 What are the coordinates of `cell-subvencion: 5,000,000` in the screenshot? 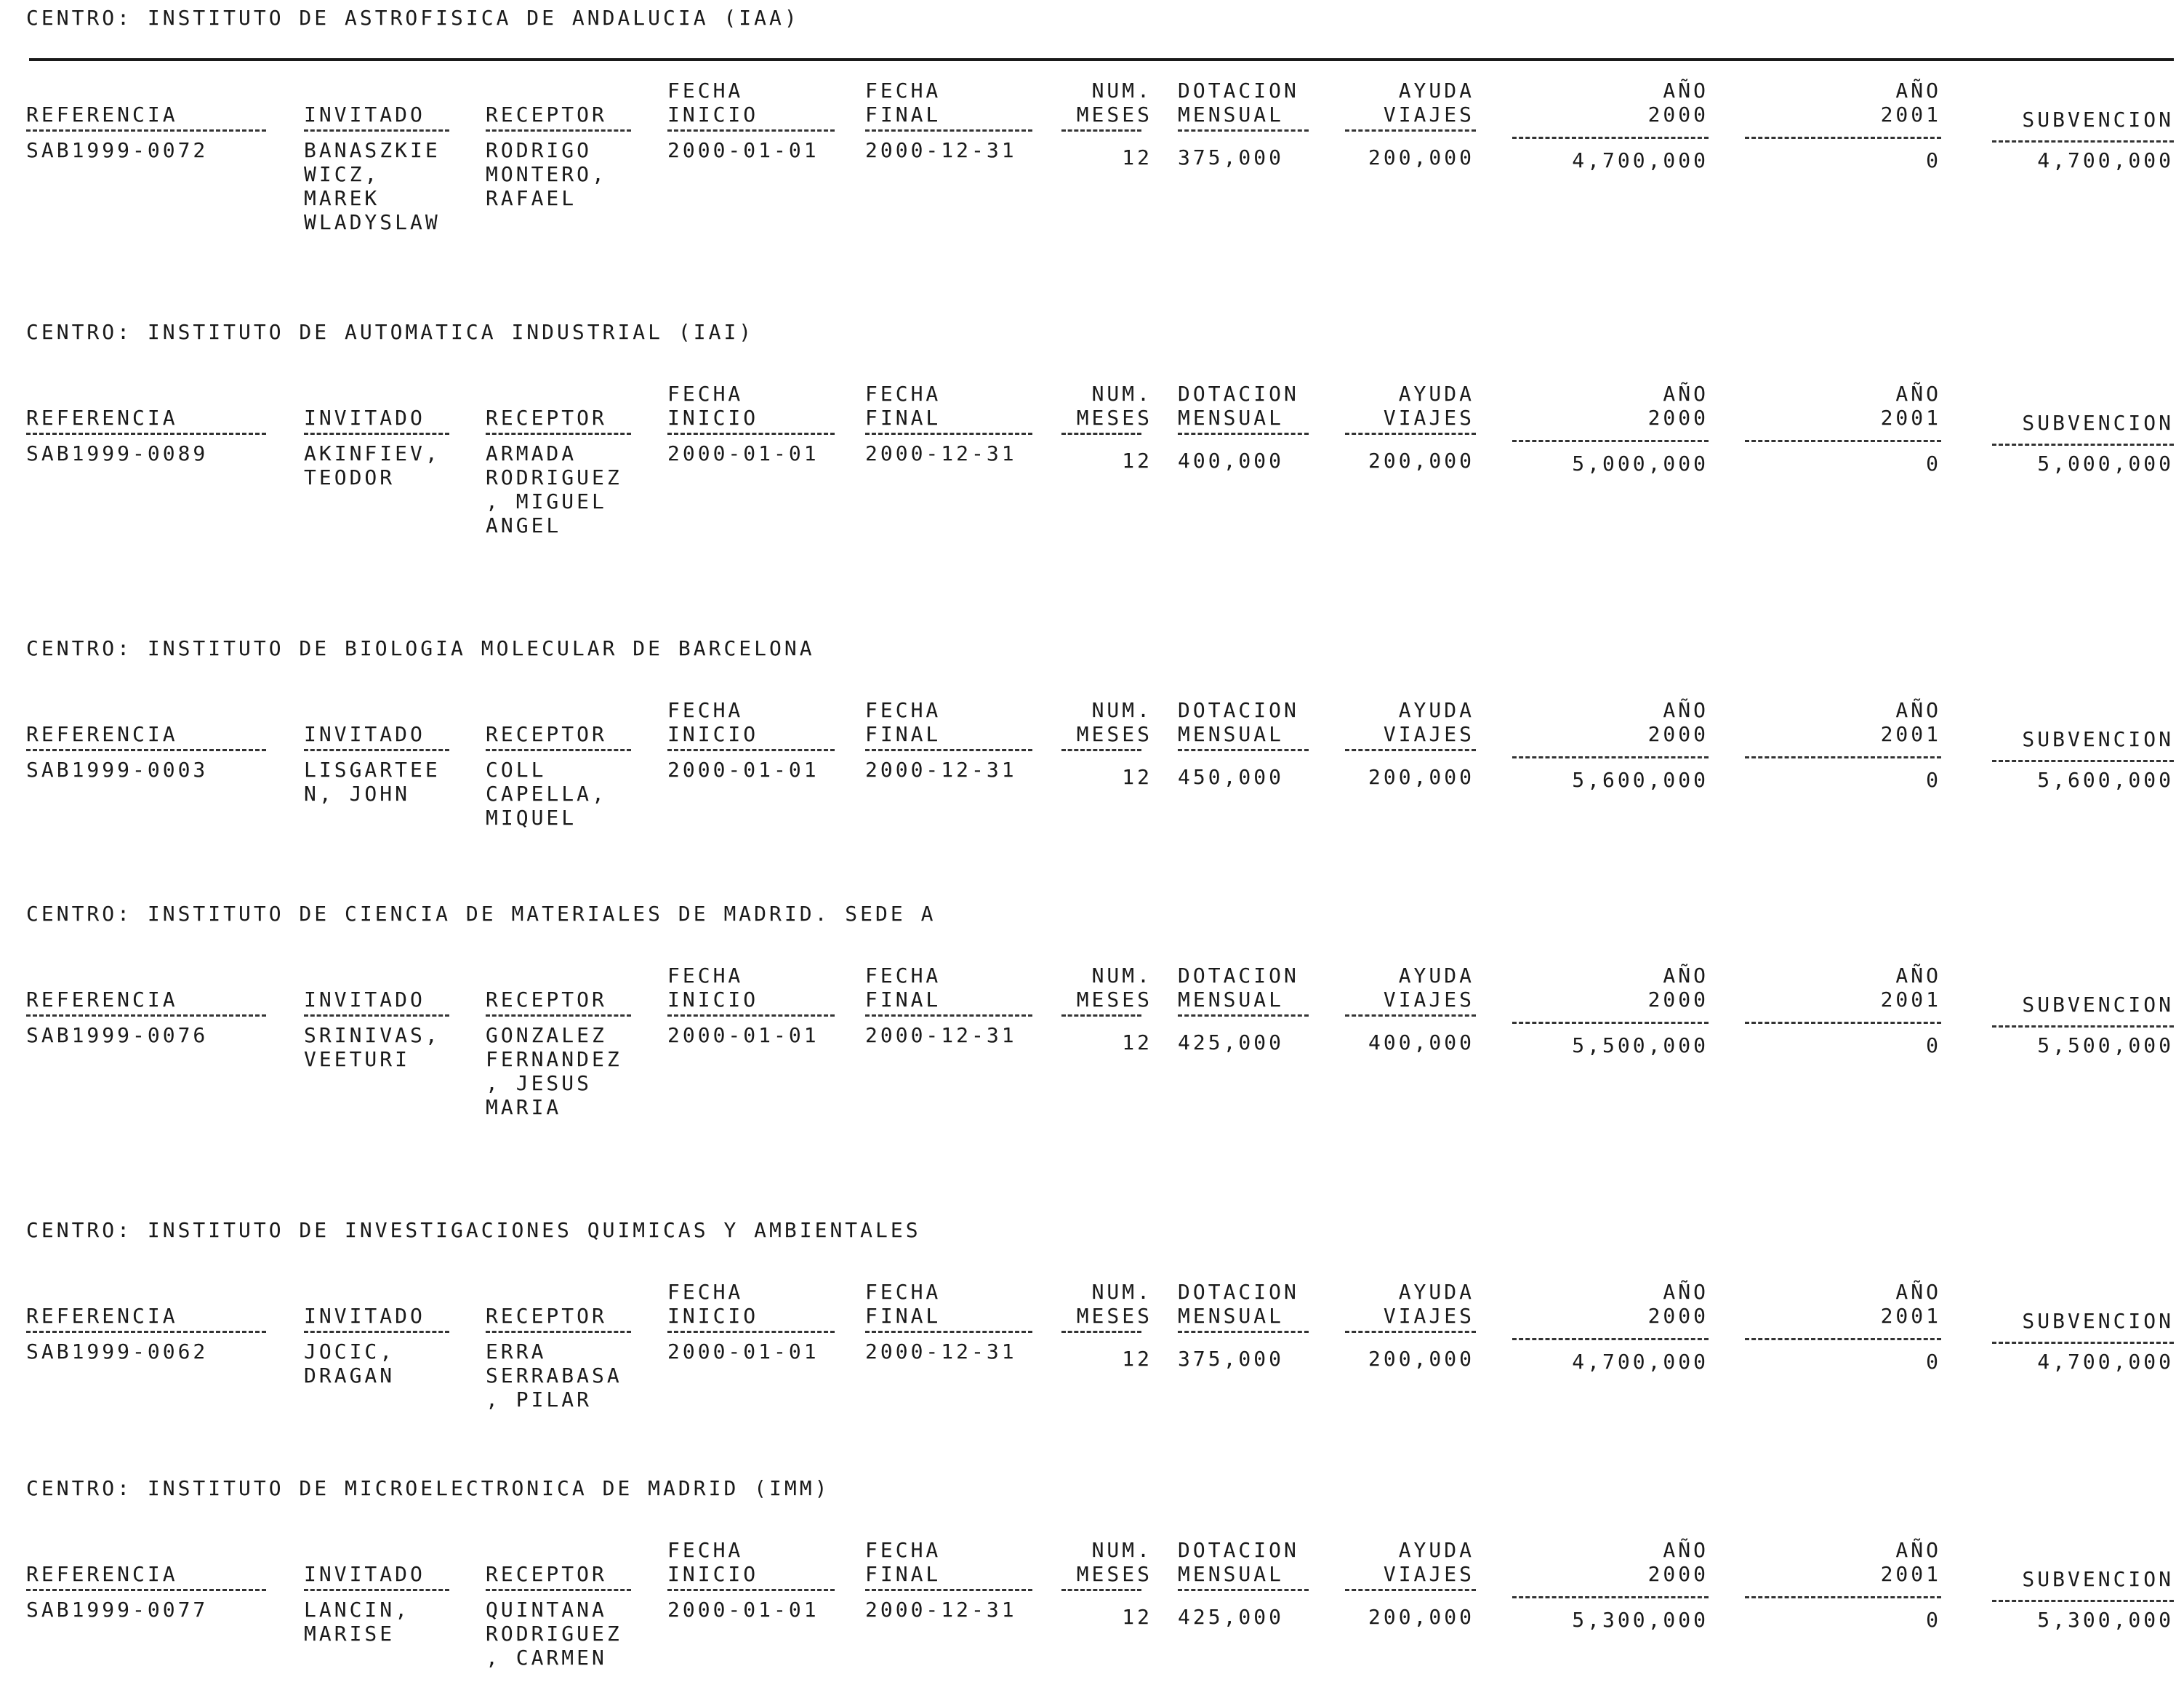 It's located at (2105, 464).